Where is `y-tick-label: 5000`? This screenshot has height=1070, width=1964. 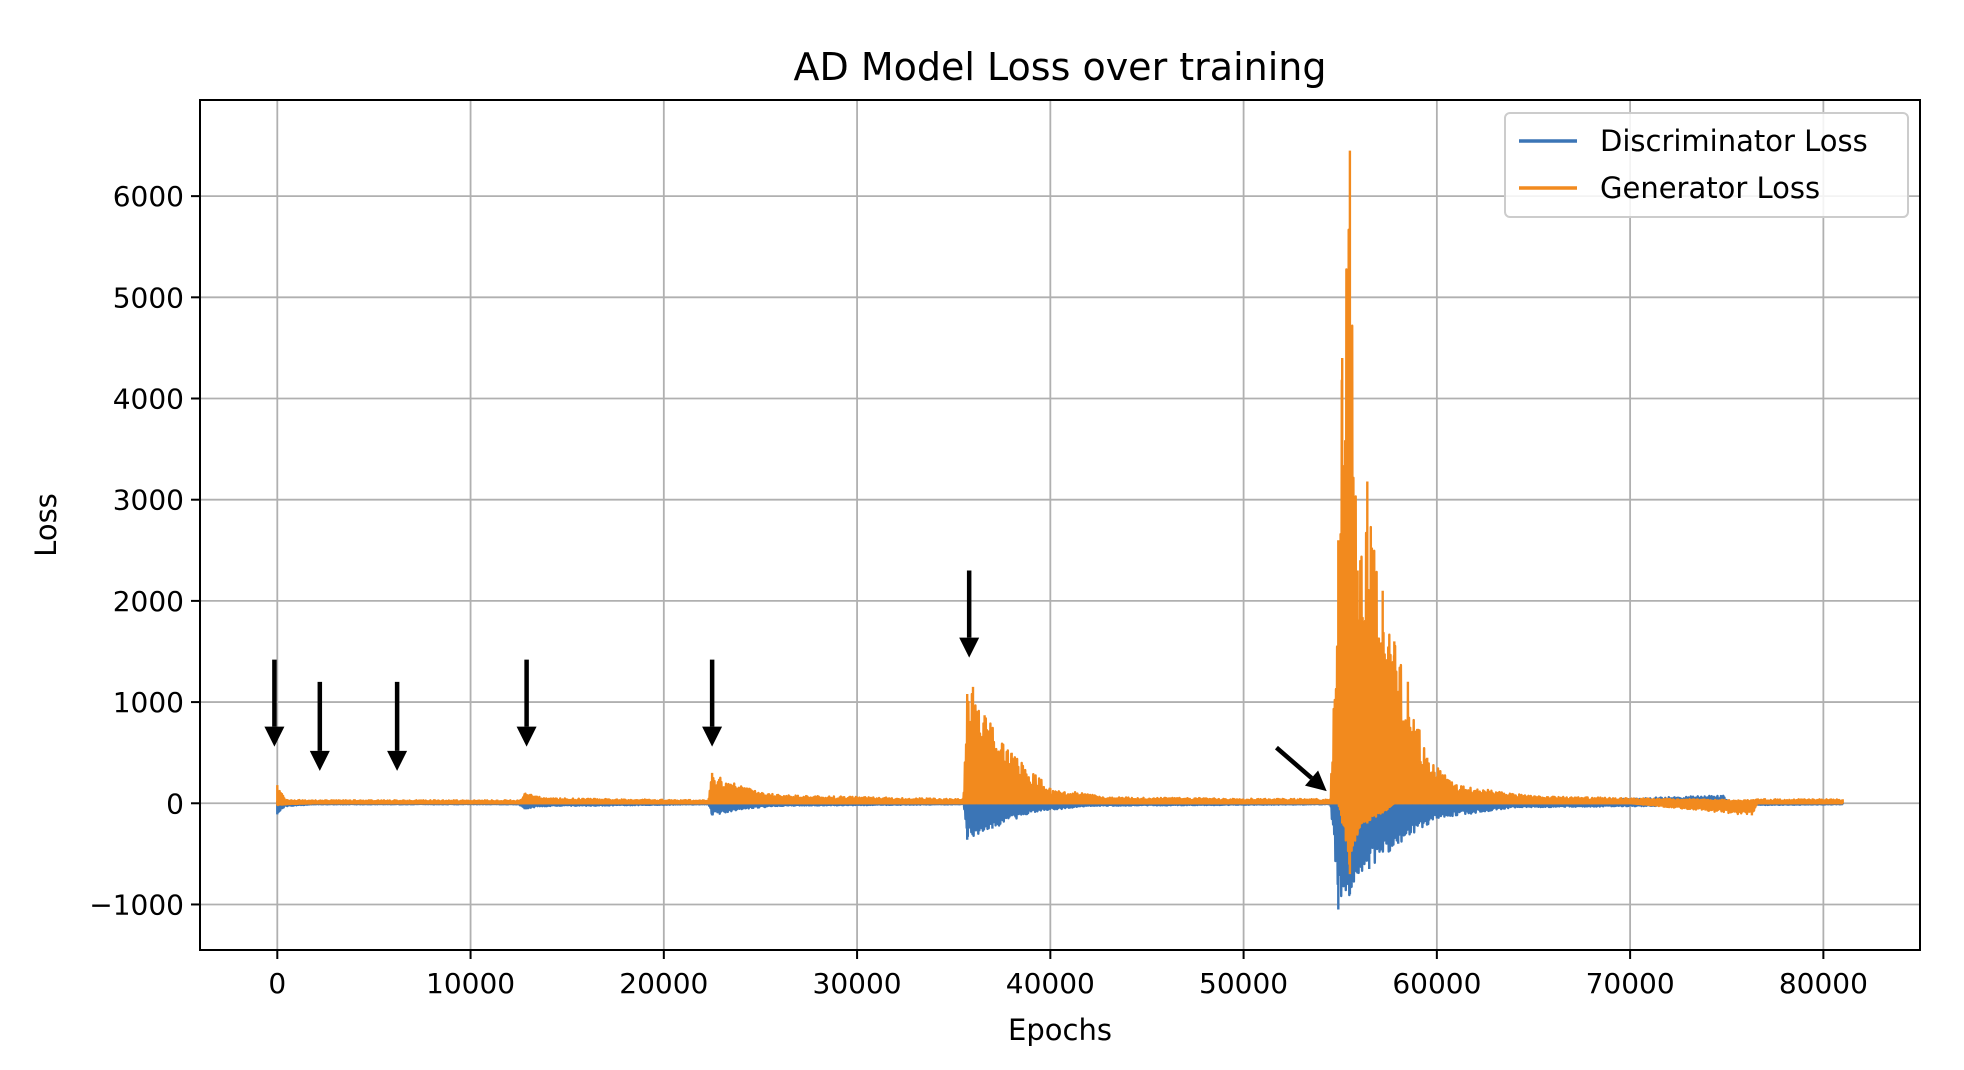
y-tick-label: 5000 is located at coordinates (148, 297).